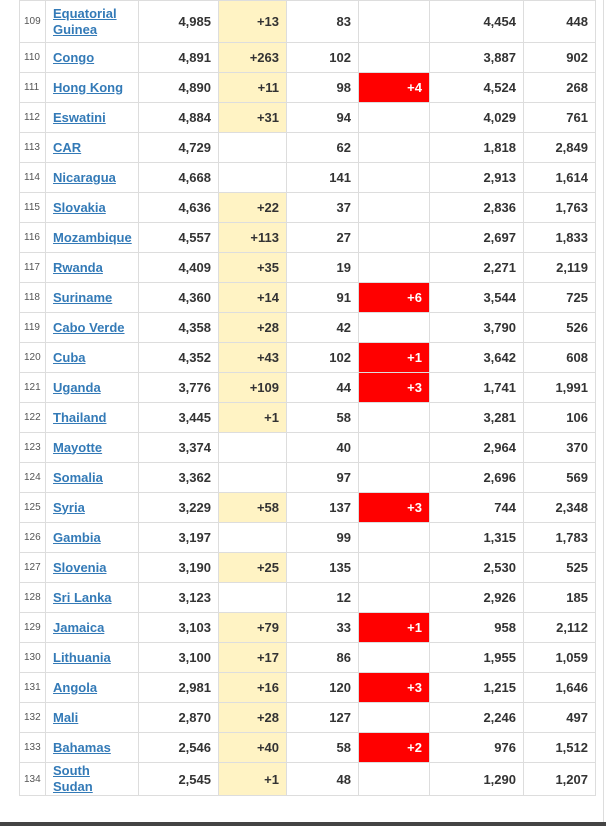 The width and height of the screenshot is (606, 826). What do you see at coordinates (476, 687) in the screenshot?
I see `total-recovered-cell: 1,215` at bounding box center [476, 687].